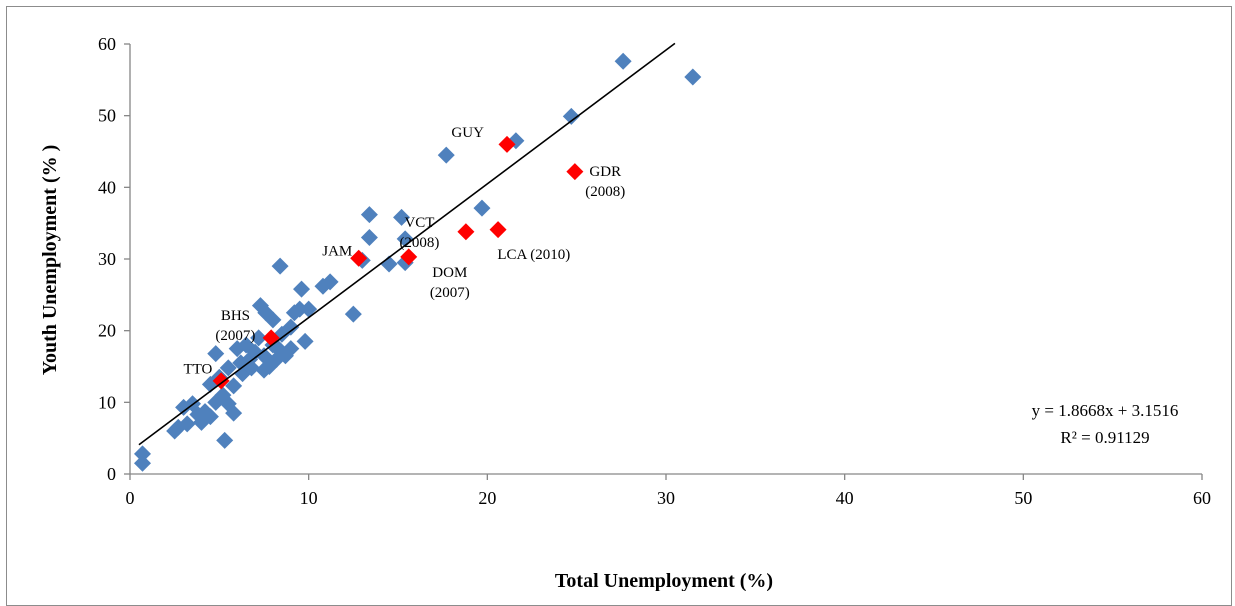 The height and width of the screenshot is (606, 1235). I want to click on y-axis-title: Youth Unemployment (% ), so click(50, 260).